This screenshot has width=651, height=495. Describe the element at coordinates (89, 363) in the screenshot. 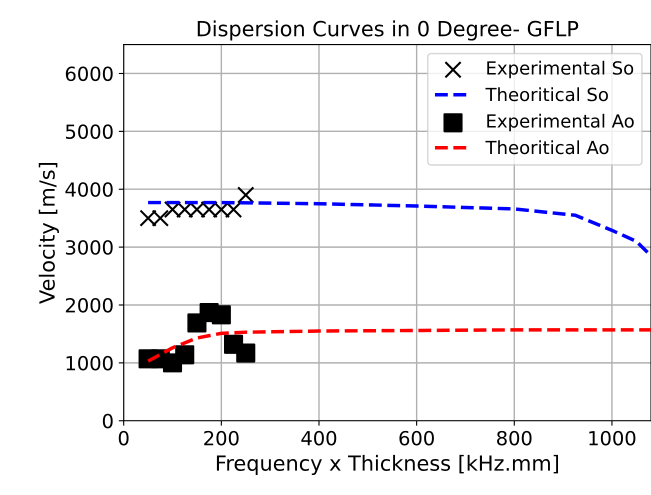

I see `y-tick-label: 1000` at that location.